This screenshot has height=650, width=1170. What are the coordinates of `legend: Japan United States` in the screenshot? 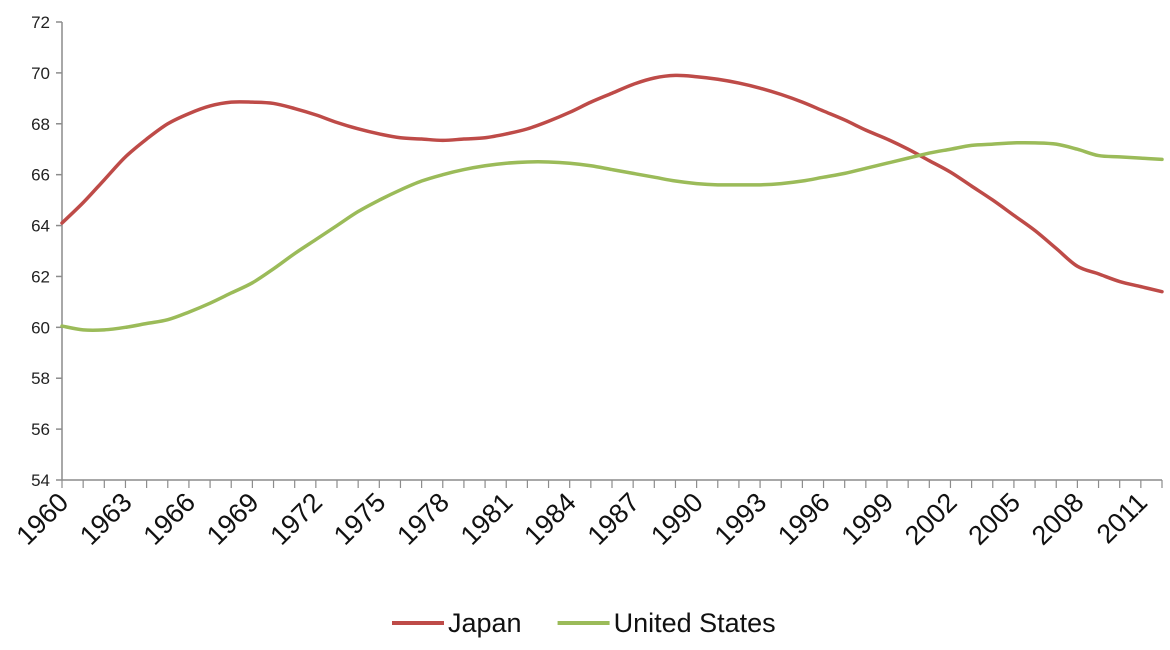 It's located at (584, 623).